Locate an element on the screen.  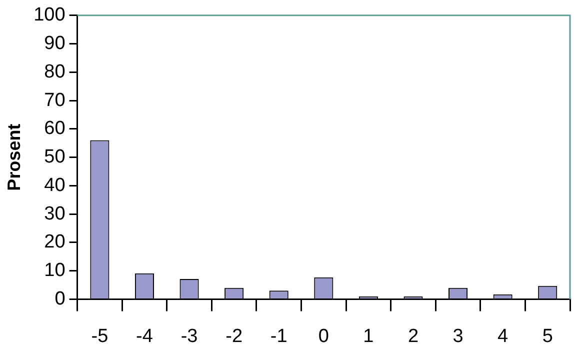
y-tick-label: 90 is located at coordinates (55, 43).